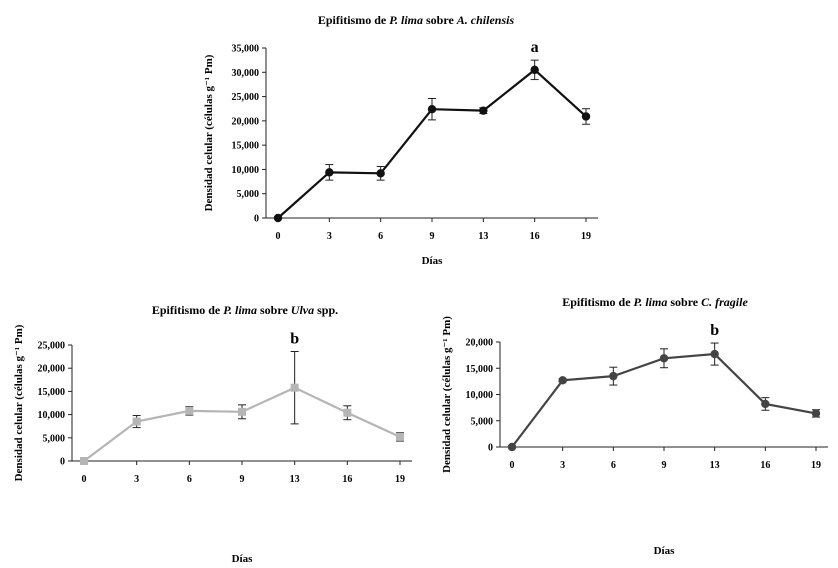 The image size is (838, 568). What do you see at coordinates (295, 479) in the screenshot?
I see `chart-left-x-tick-label: 13` at bounding box center [295, 479].